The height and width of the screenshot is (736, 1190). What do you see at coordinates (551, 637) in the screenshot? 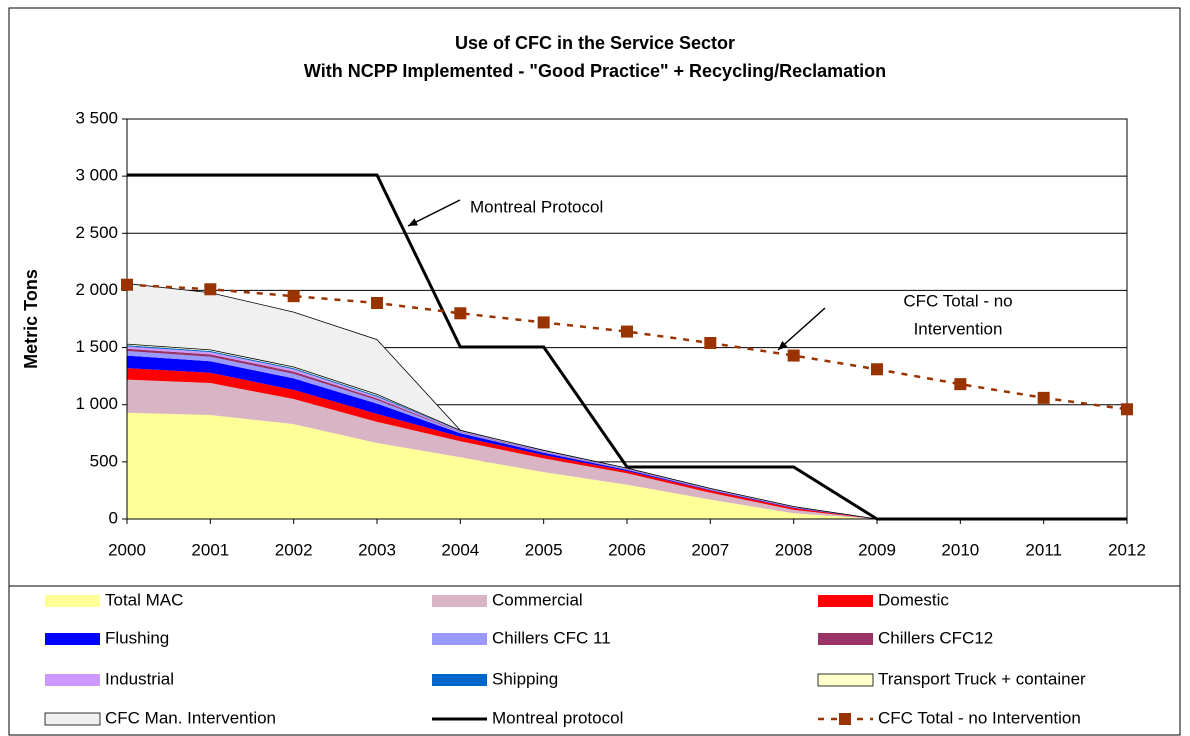
I see `legend-label: Chillers CFC 11` at bounding box center [551, 637].